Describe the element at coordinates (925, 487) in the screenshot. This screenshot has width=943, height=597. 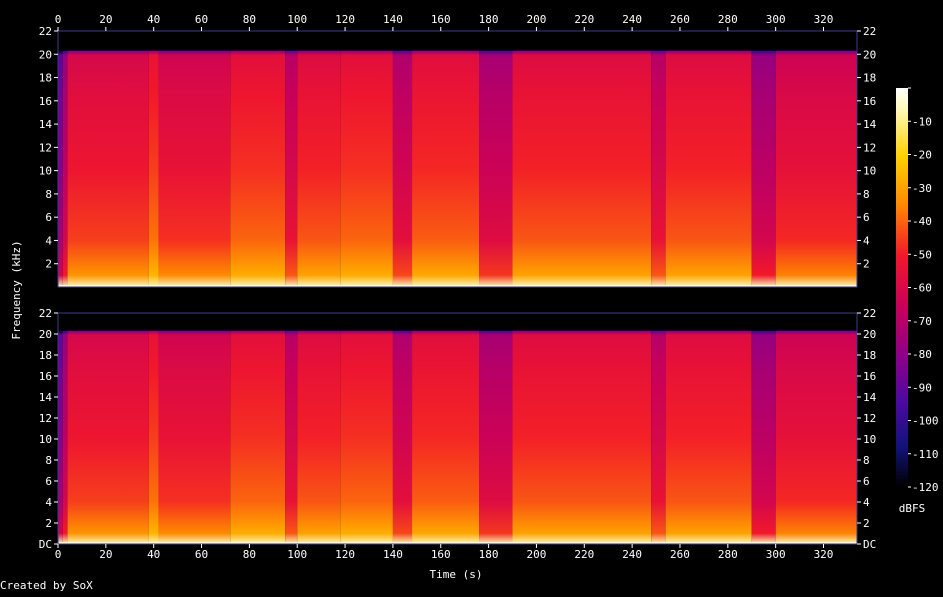
I see `colorbar-tick-label: -120` at that location.